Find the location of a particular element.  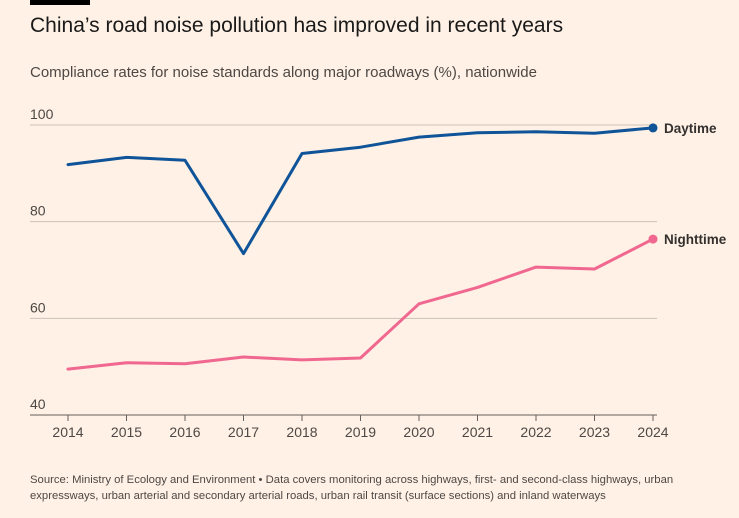

x-tick-label: 2017 is located at coordinates (243, 432).